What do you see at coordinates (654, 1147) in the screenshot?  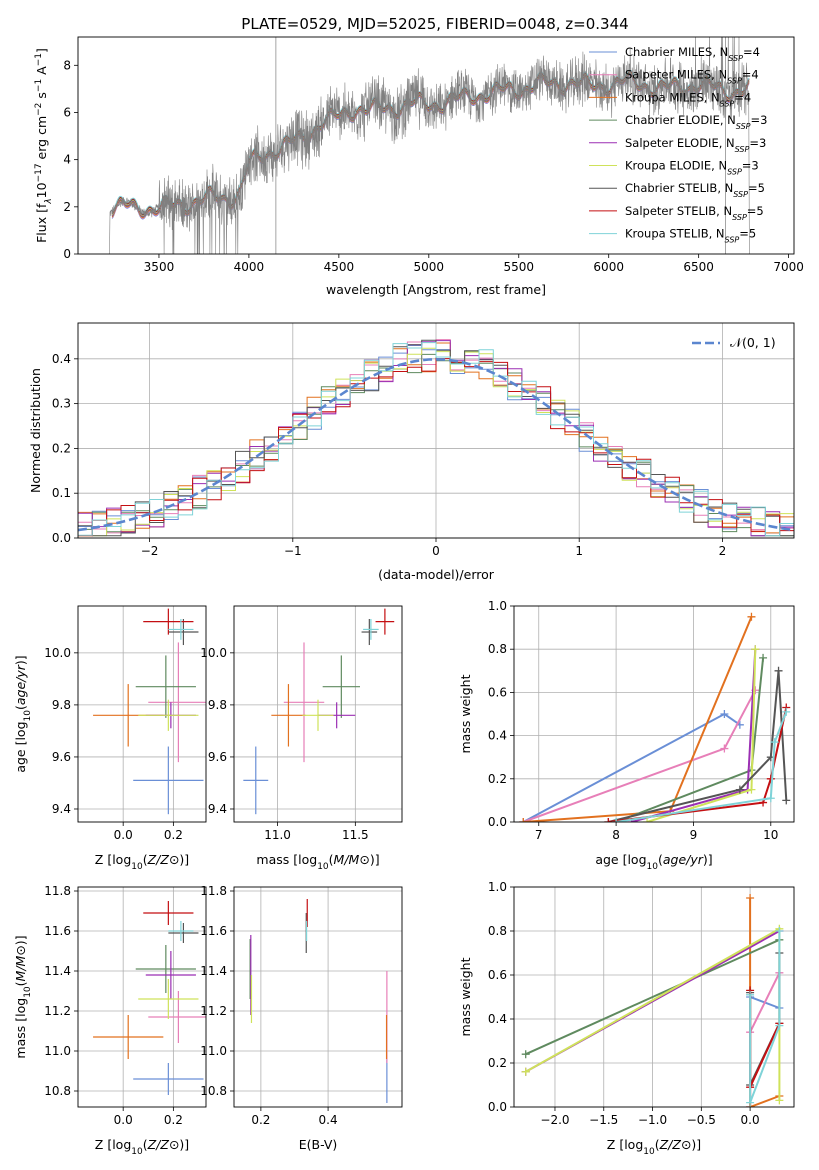 I see `x-axis-label: Z [log10(Z/Z⊙)]` at bounding box center [654, 1147].